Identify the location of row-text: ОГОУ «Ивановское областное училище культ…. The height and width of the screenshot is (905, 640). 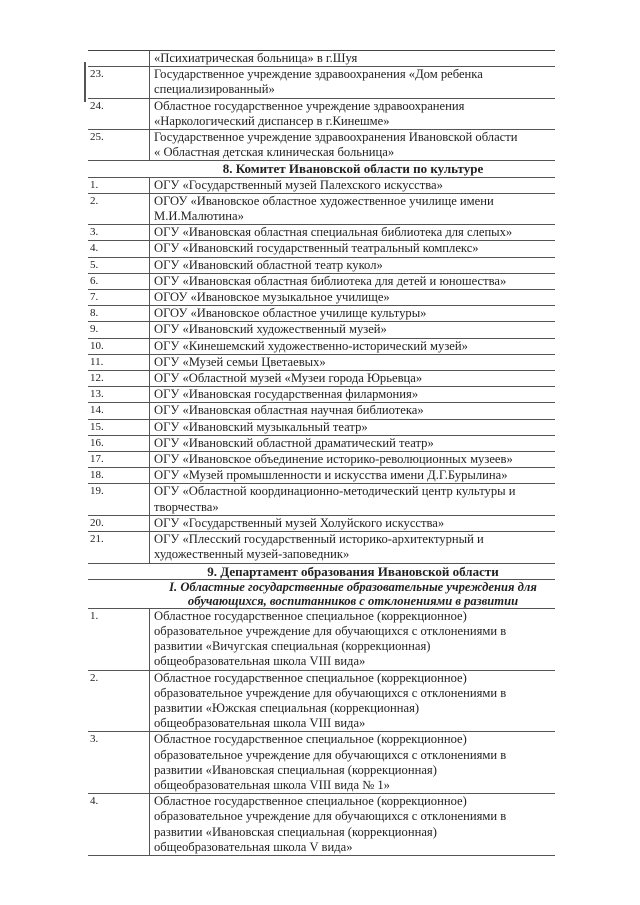
(352, 313).